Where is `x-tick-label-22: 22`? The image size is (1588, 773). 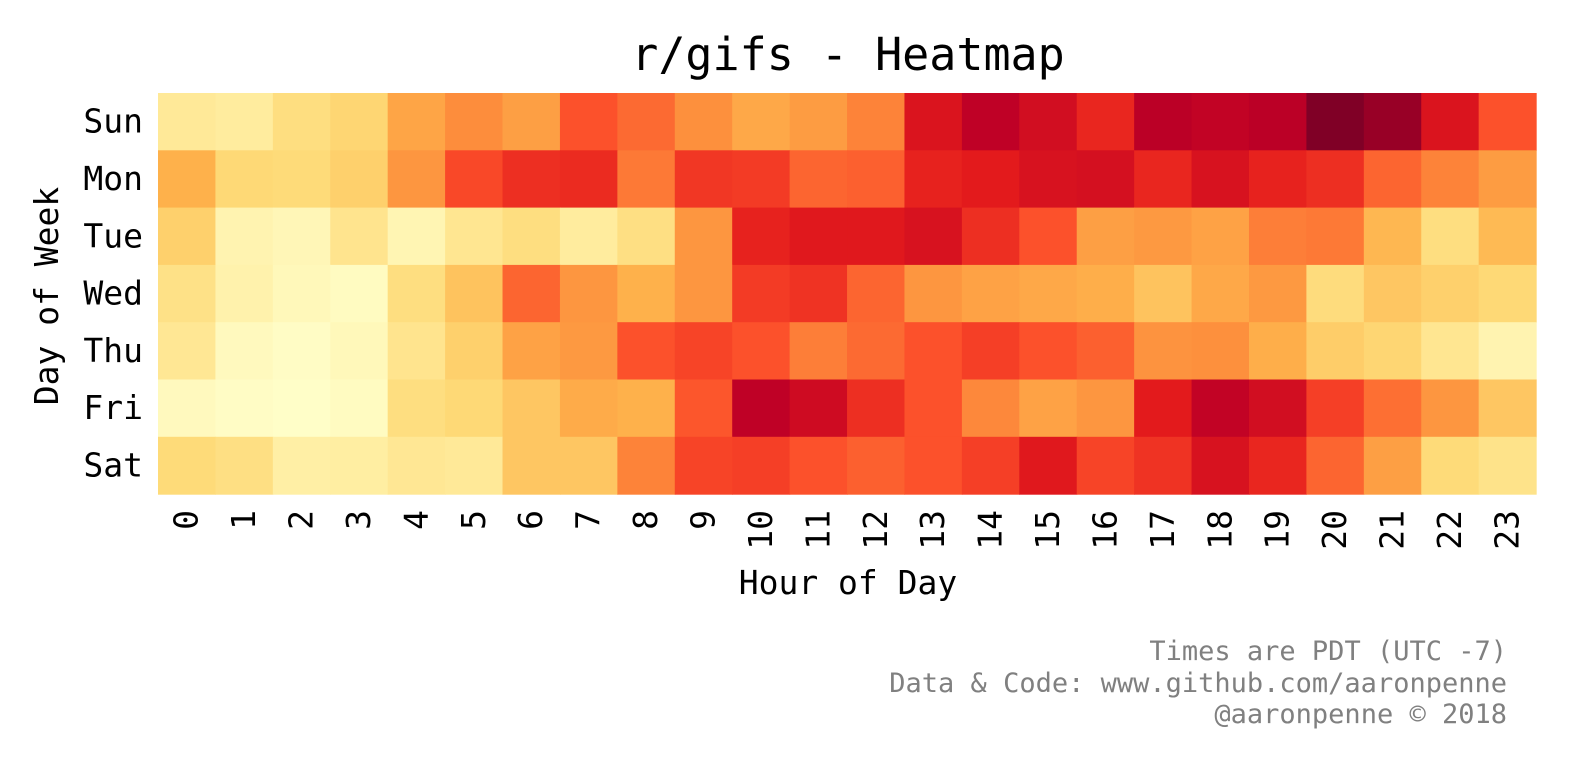 x-tick-label-22: 22 is located at coordinates (1449, 530).